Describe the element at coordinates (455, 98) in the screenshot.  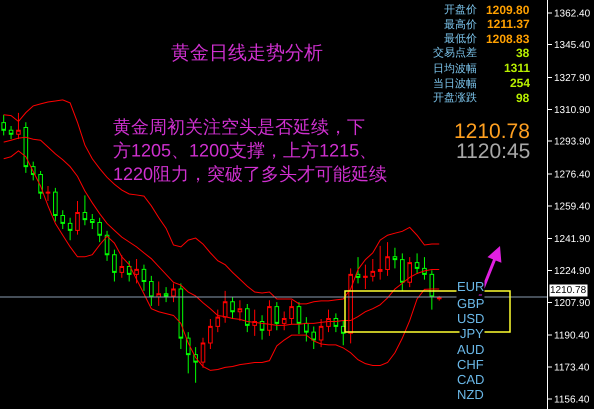
I see `annotation: 开盘涨跌` at that location.